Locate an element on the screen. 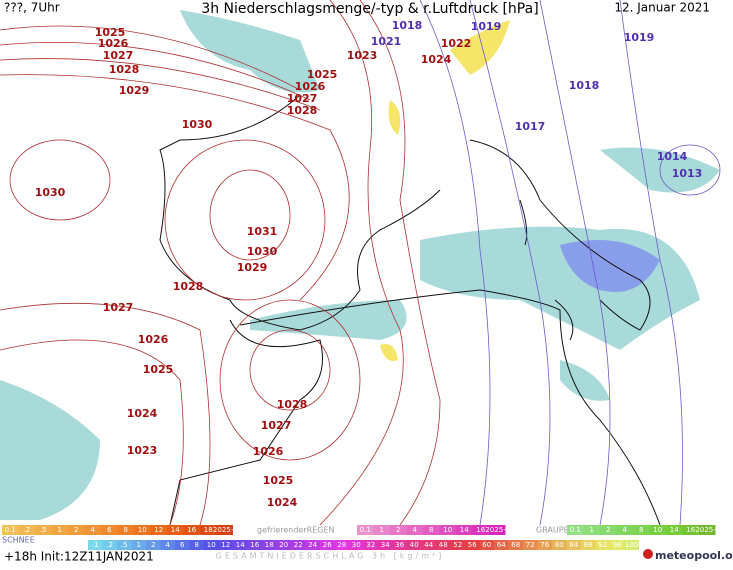 Image resolution: width=733 pixels, height=570 pixels. legend-tick: 52 is located at coordinates (457, 545).